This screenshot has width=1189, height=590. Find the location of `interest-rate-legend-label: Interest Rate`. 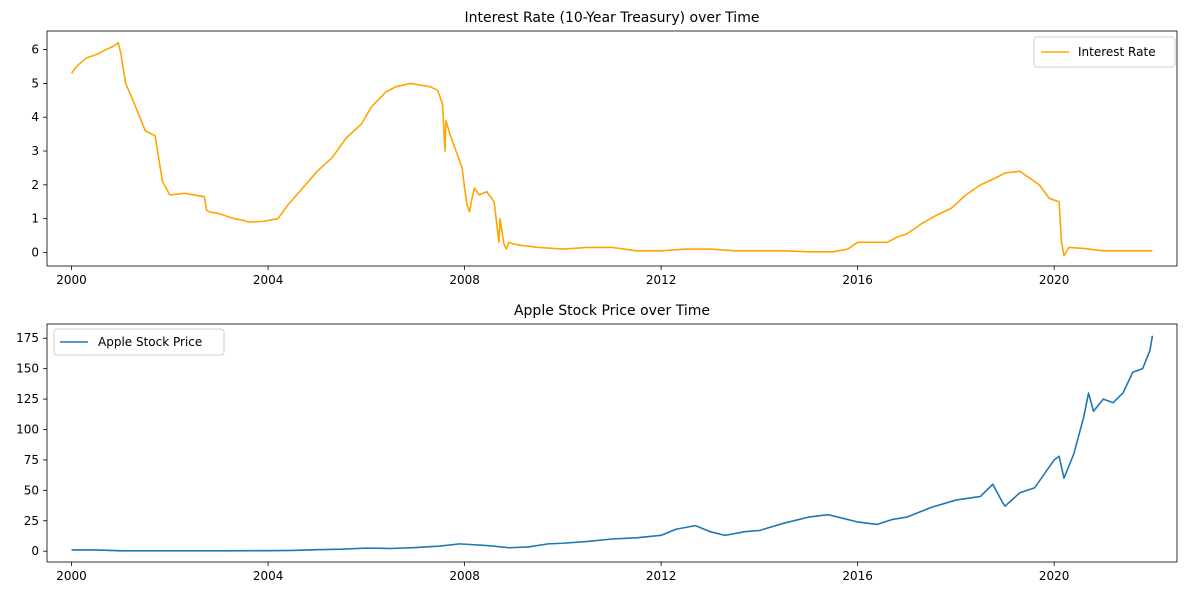

interest-rate-legend-label: Interest Rate is located at coordinates (1117, 52).